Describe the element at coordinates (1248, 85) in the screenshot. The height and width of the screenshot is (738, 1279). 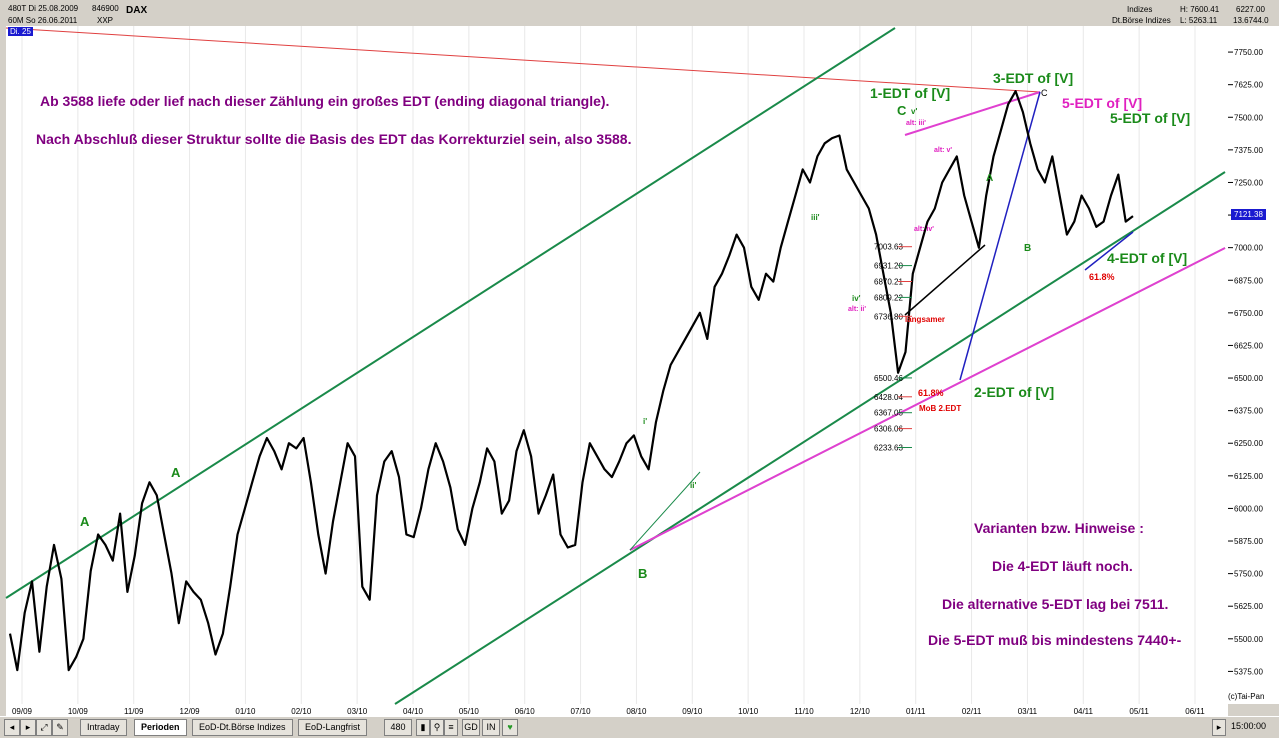
I see `y-tick-label: 7625.00` at that location.